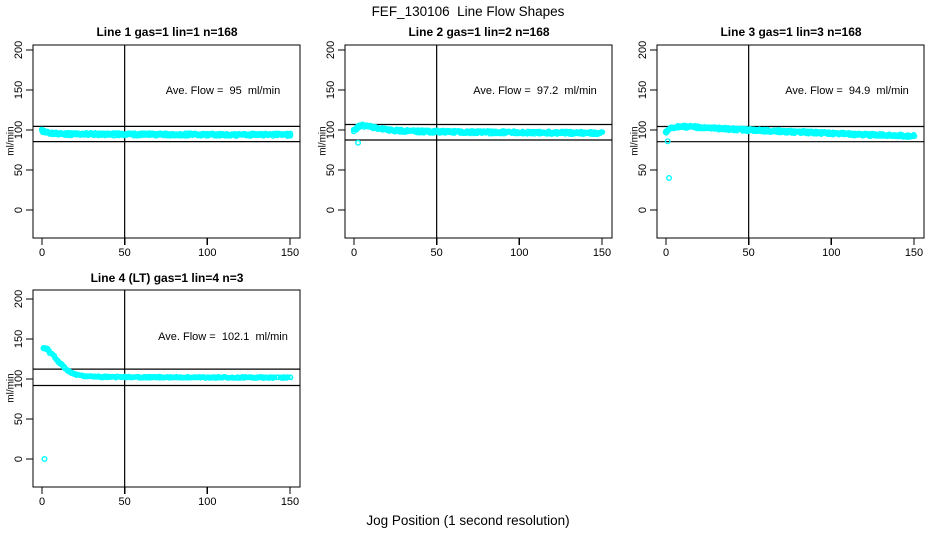  Describe the element at coordinates (167, 278) in the screenshot. I see `panel-4-title: Line 4 (LT) gas=1 lin=4 n=3` at that location.